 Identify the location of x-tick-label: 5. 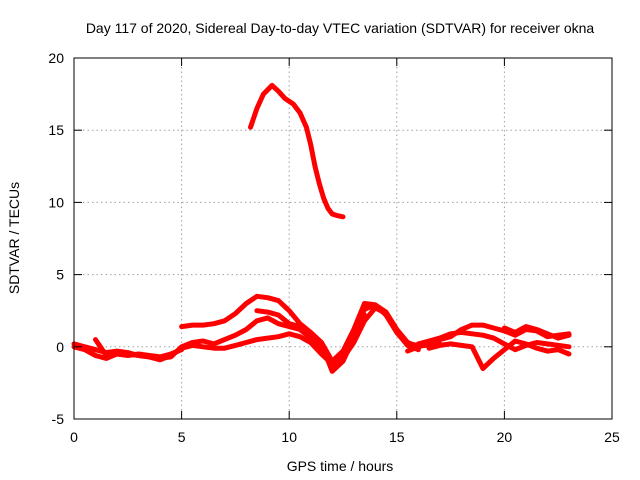
(182, 437).